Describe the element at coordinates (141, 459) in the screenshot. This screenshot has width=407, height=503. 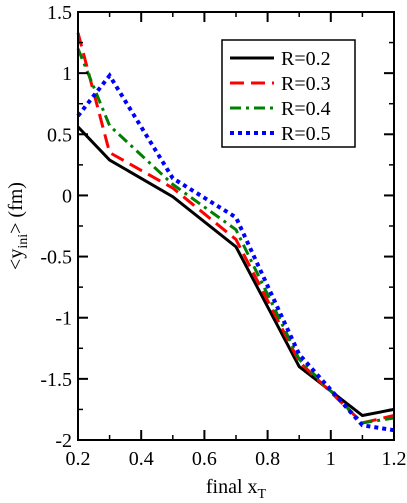
I see `x-tick-label: 0.4` at that location.